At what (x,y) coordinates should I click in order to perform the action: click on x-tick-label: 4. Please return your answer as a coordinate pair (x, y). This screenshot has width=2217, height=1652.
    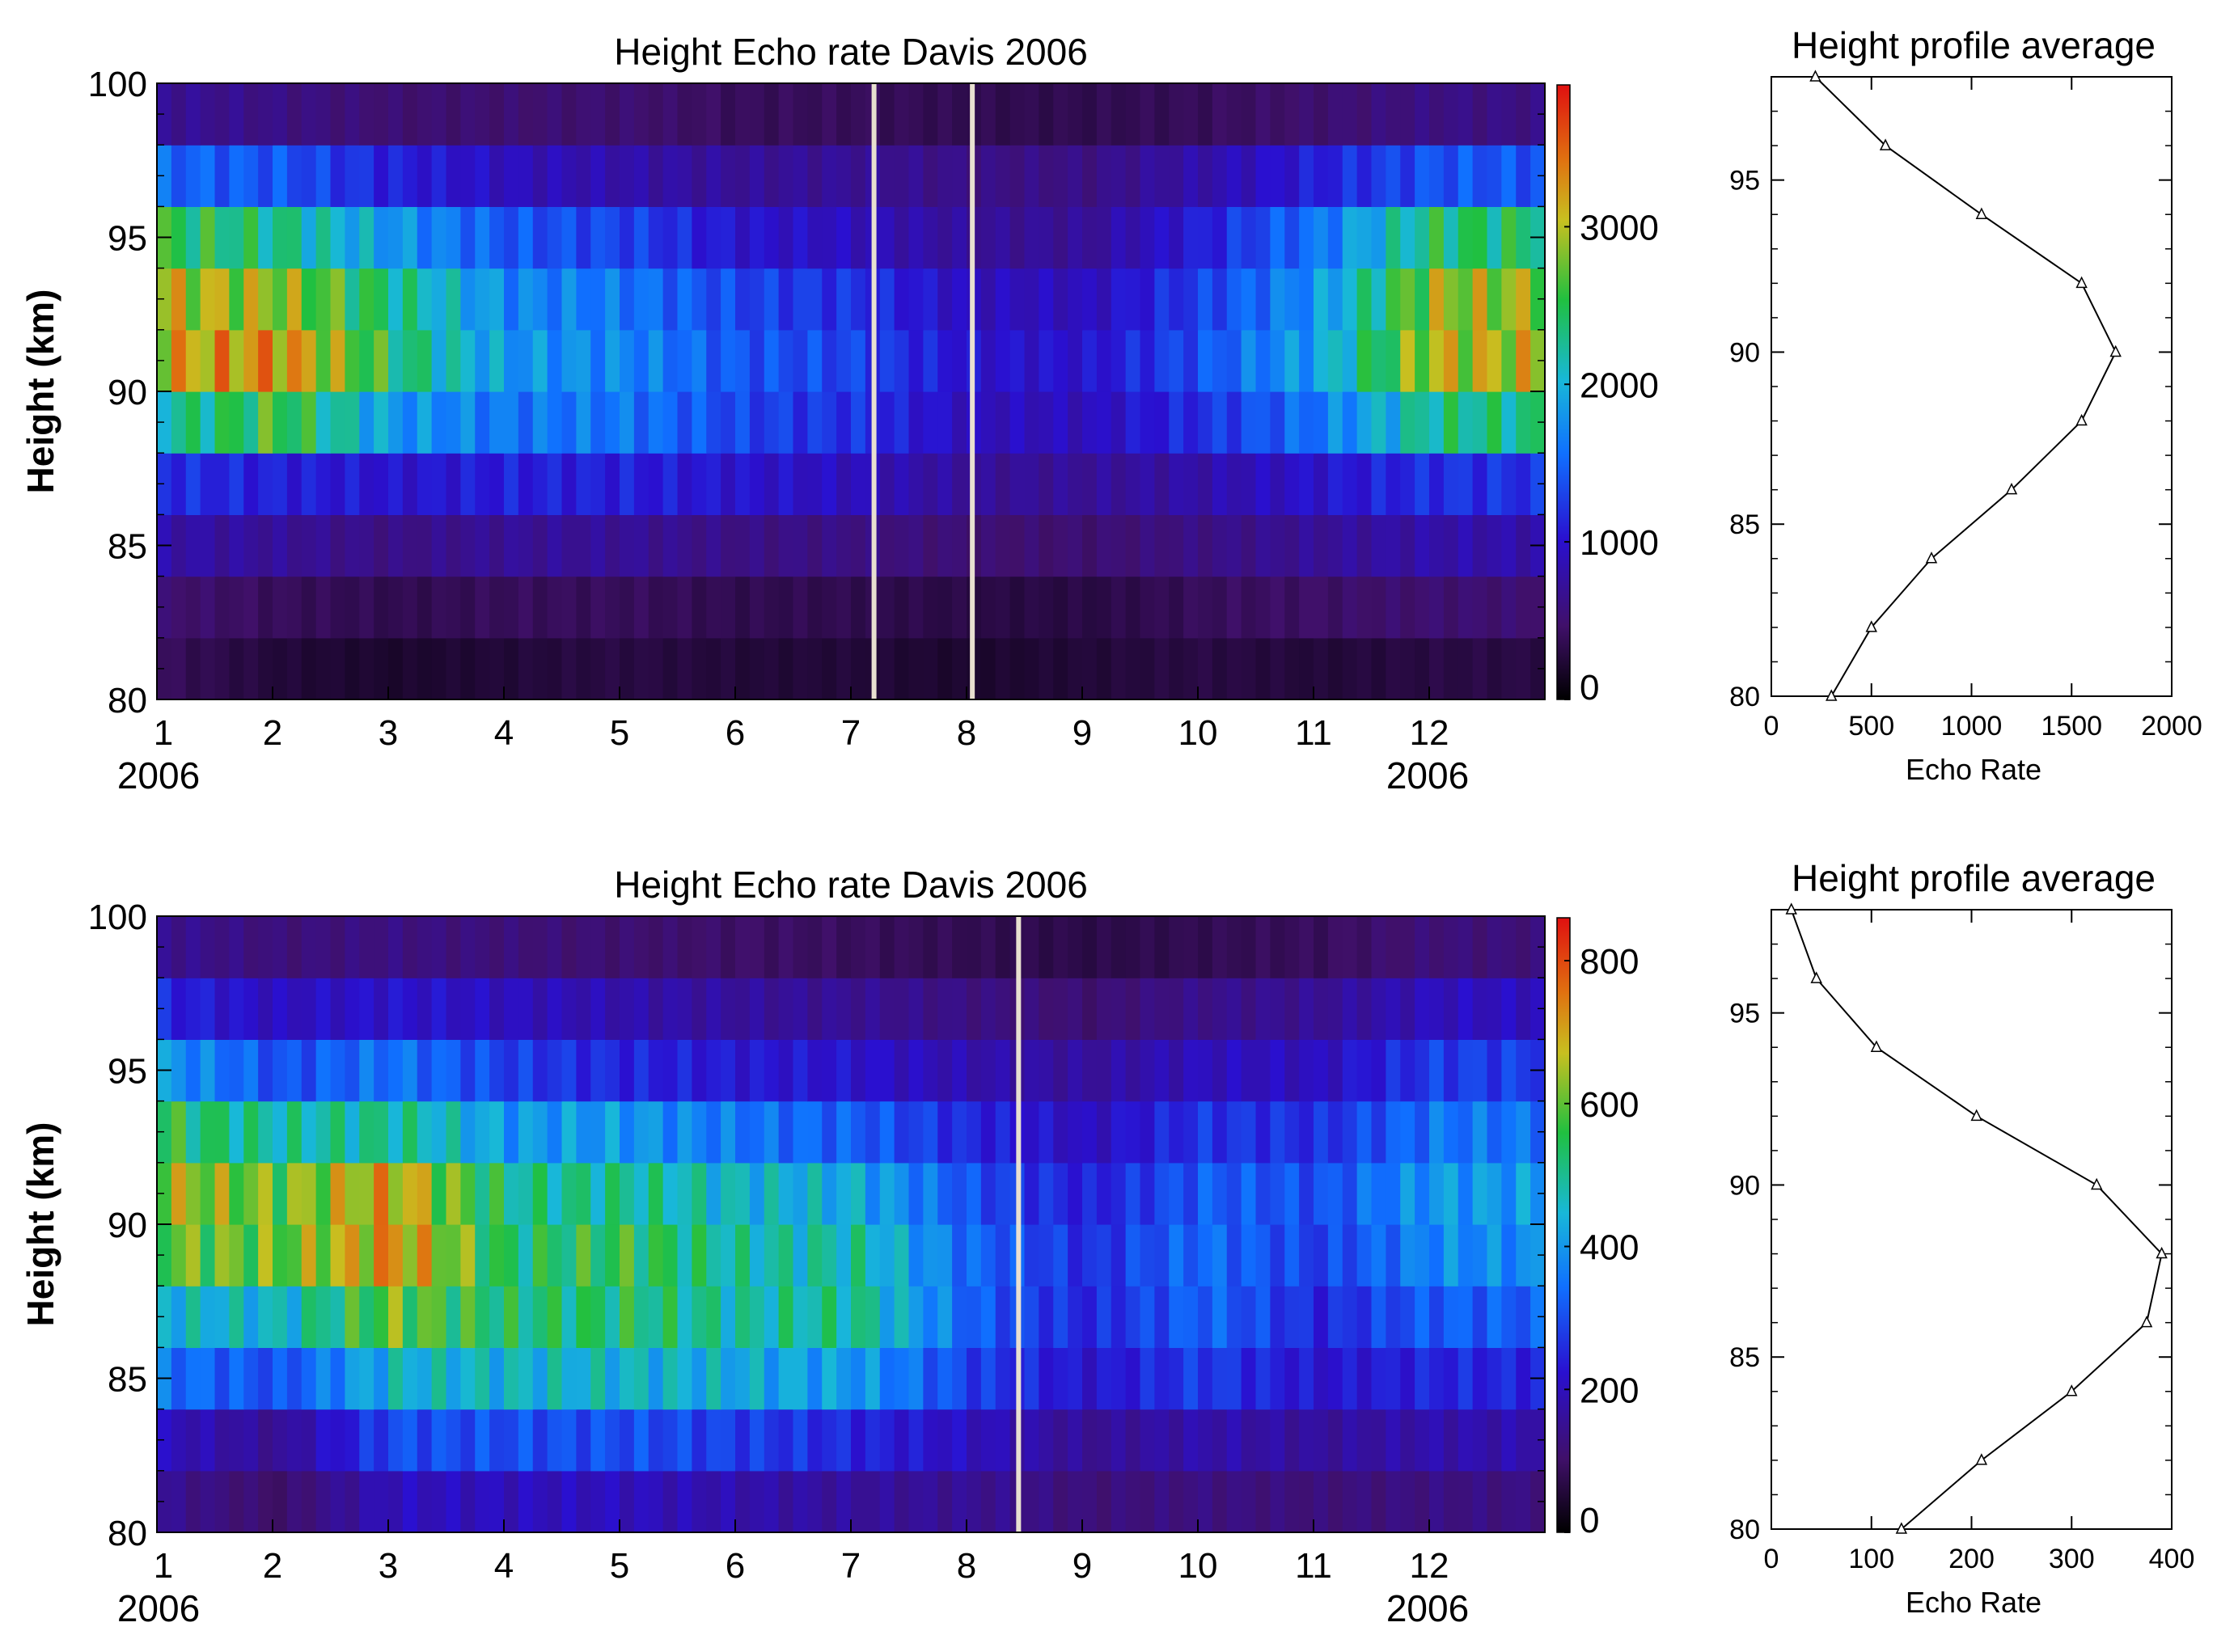
    Looking at the image, I should click on (504, 733).